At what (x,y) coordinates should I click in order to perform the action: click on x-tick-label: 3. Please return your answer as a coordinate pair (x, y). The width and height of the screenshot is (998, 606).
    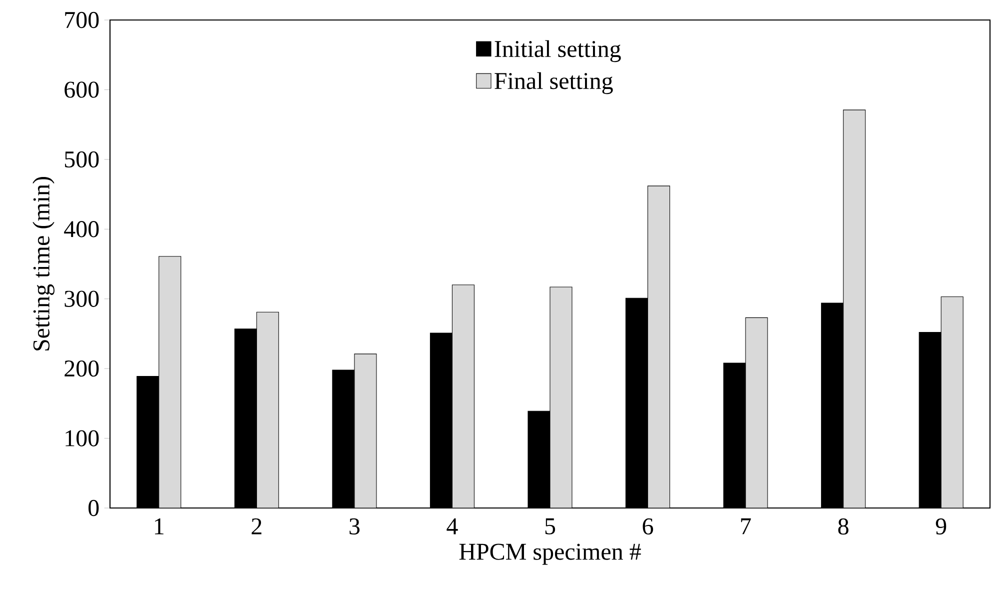
    Looking at the image, I should click on (355, 526).